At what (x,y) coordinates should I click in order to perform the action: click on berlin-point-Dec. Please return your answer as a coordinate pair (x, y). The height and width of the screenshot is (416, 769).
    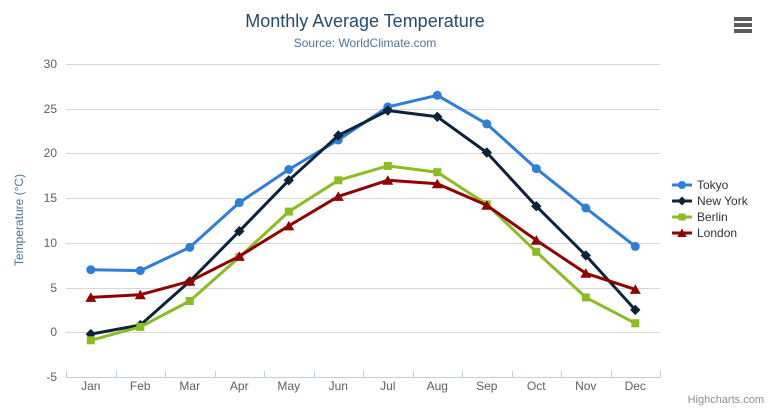
    Looking at the image, I should click on (635, 323).